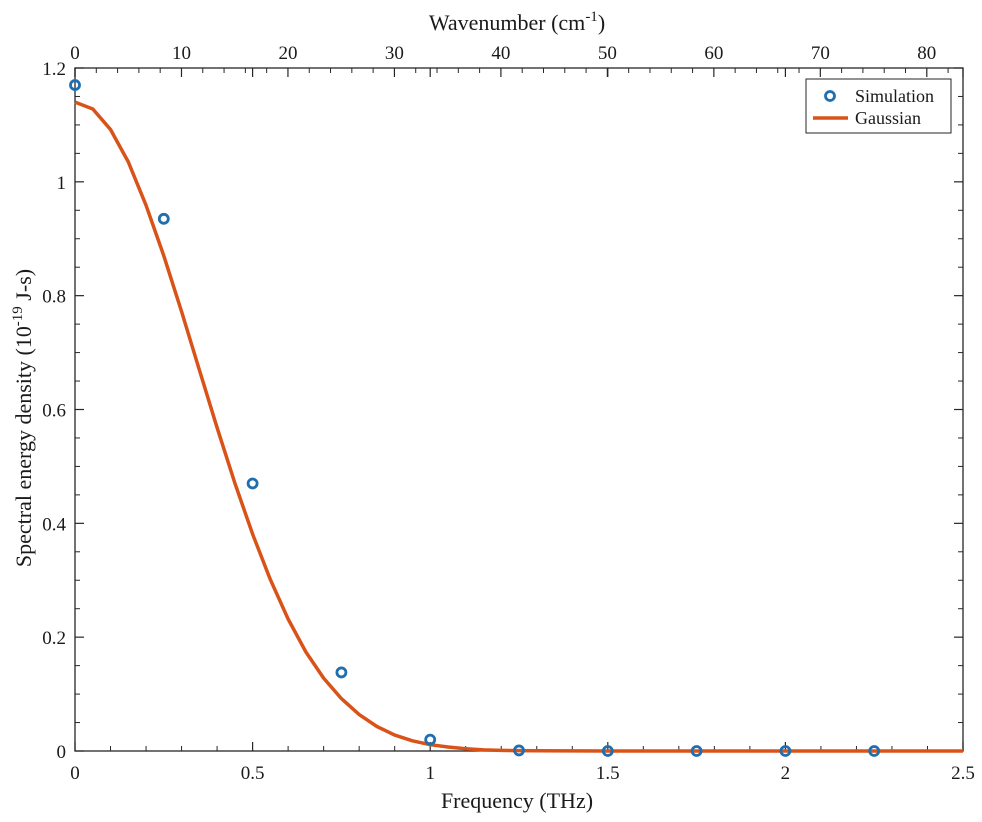  Describe the element at coordinates (430, 773) in the screenshot. I see `x-tick-label: 1` at that location.